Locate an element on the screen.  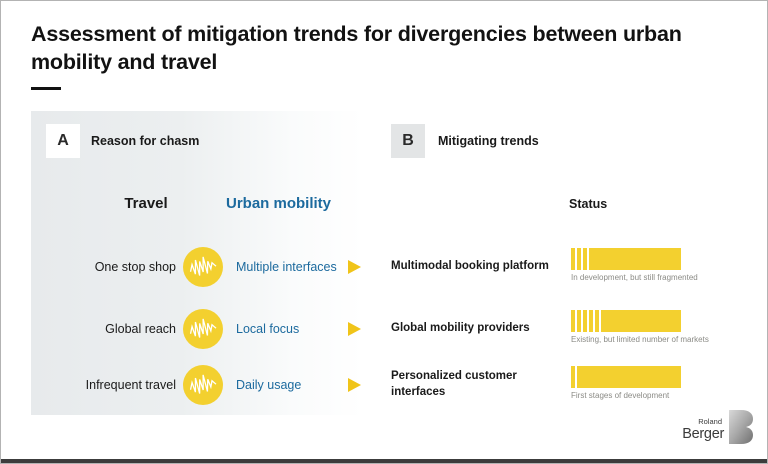
status-block: In development, but still fragmented is located at coordinates (636, 265).